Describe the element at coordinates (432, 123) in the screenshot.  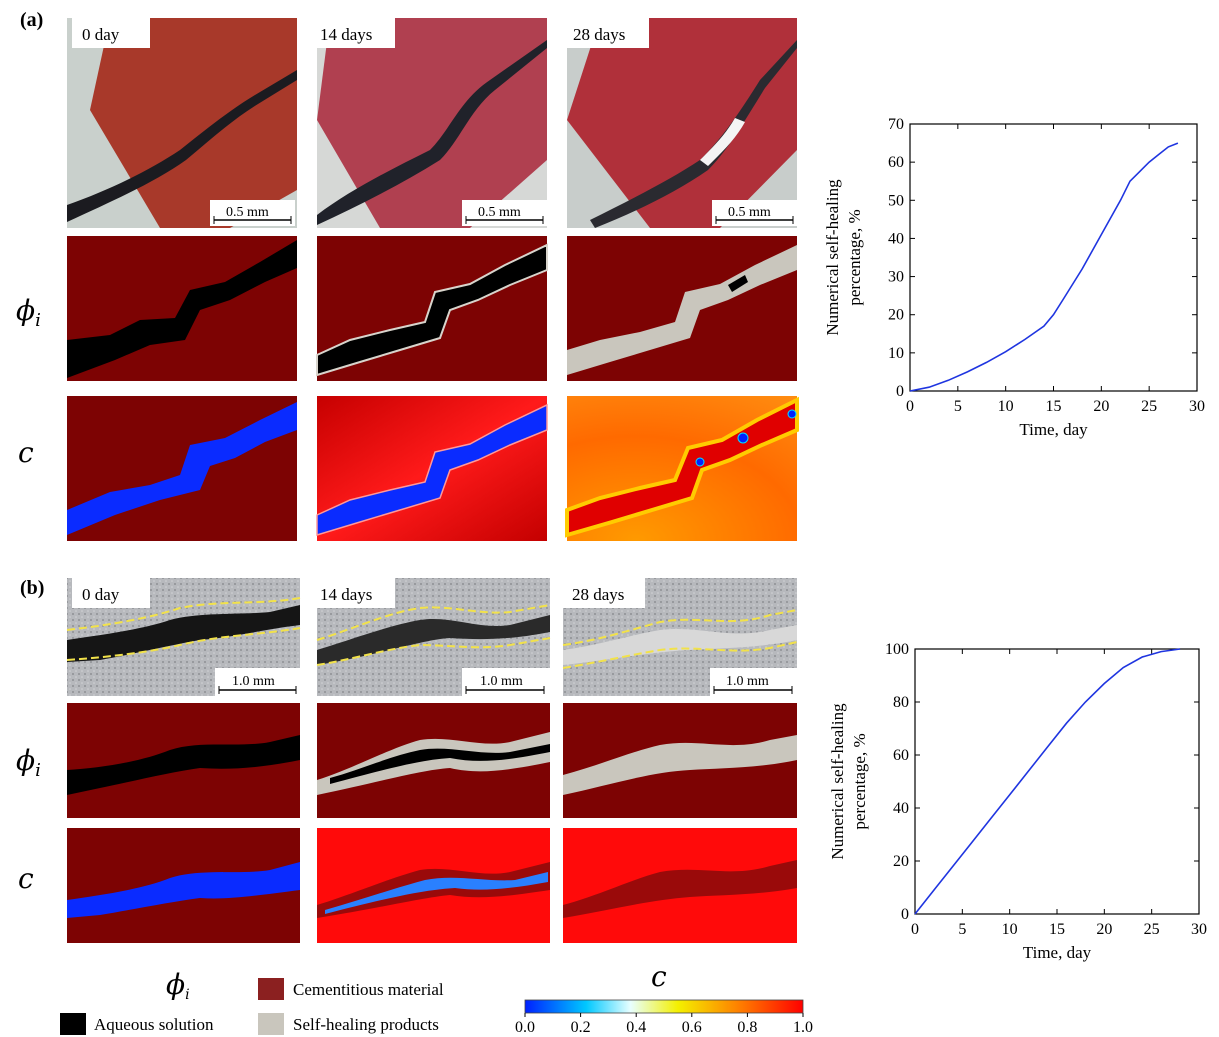
I see `photo-a-day14` at that location.